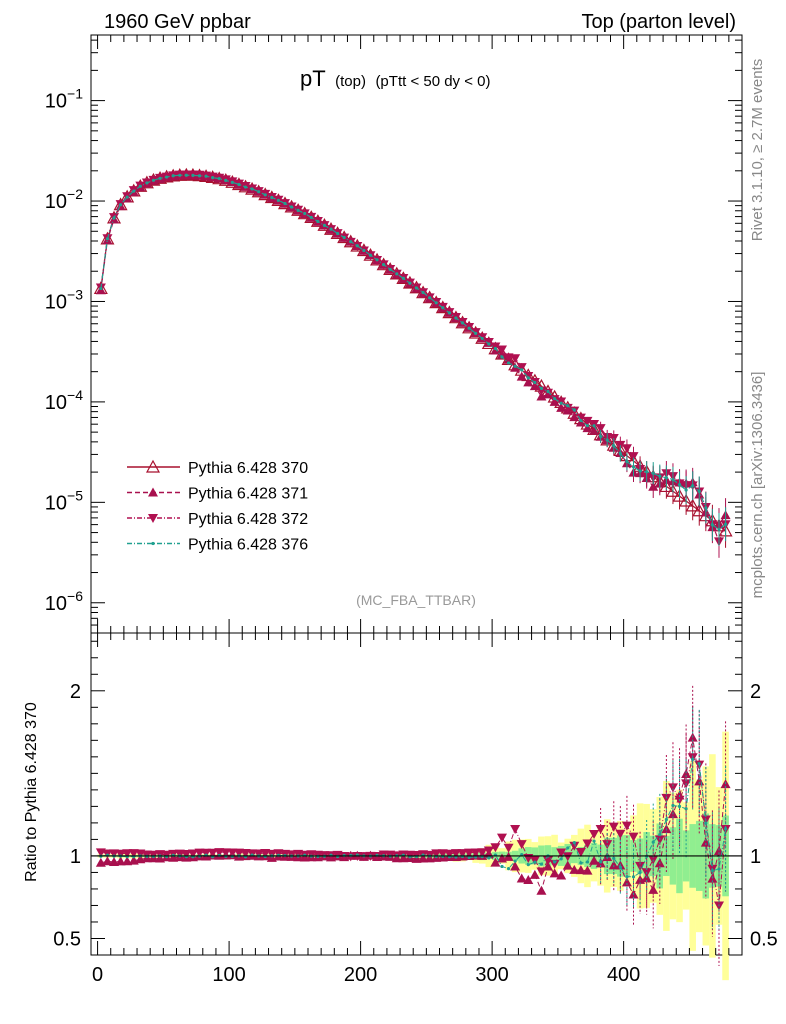  I want to click on ratio-y-tick-label: 2, so click(75, 692).